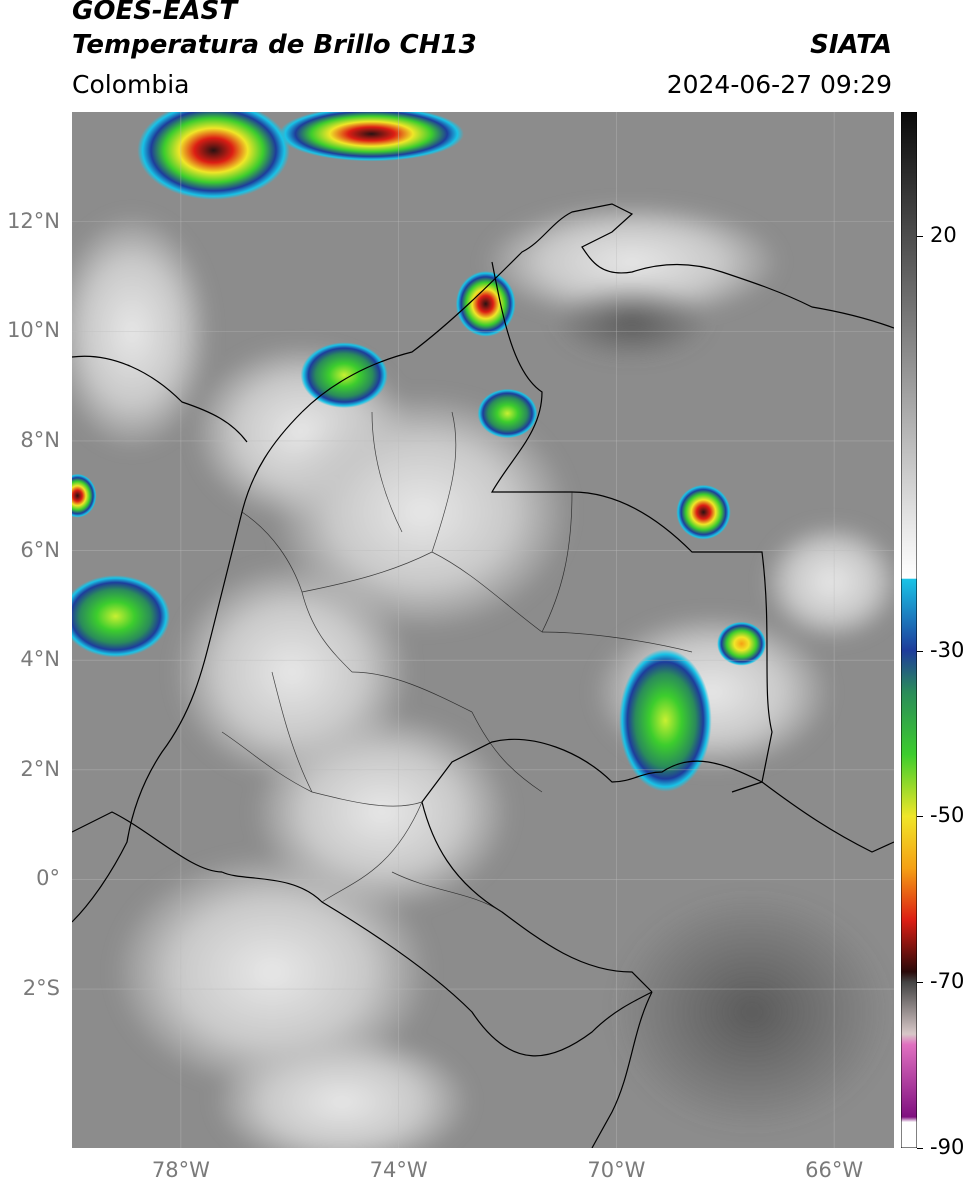 This screenshot has height=1190, width=966. Describe the element at coordinates (947, 981) in the screenshot. I see `colorbar-tick-label: -70` at that location.